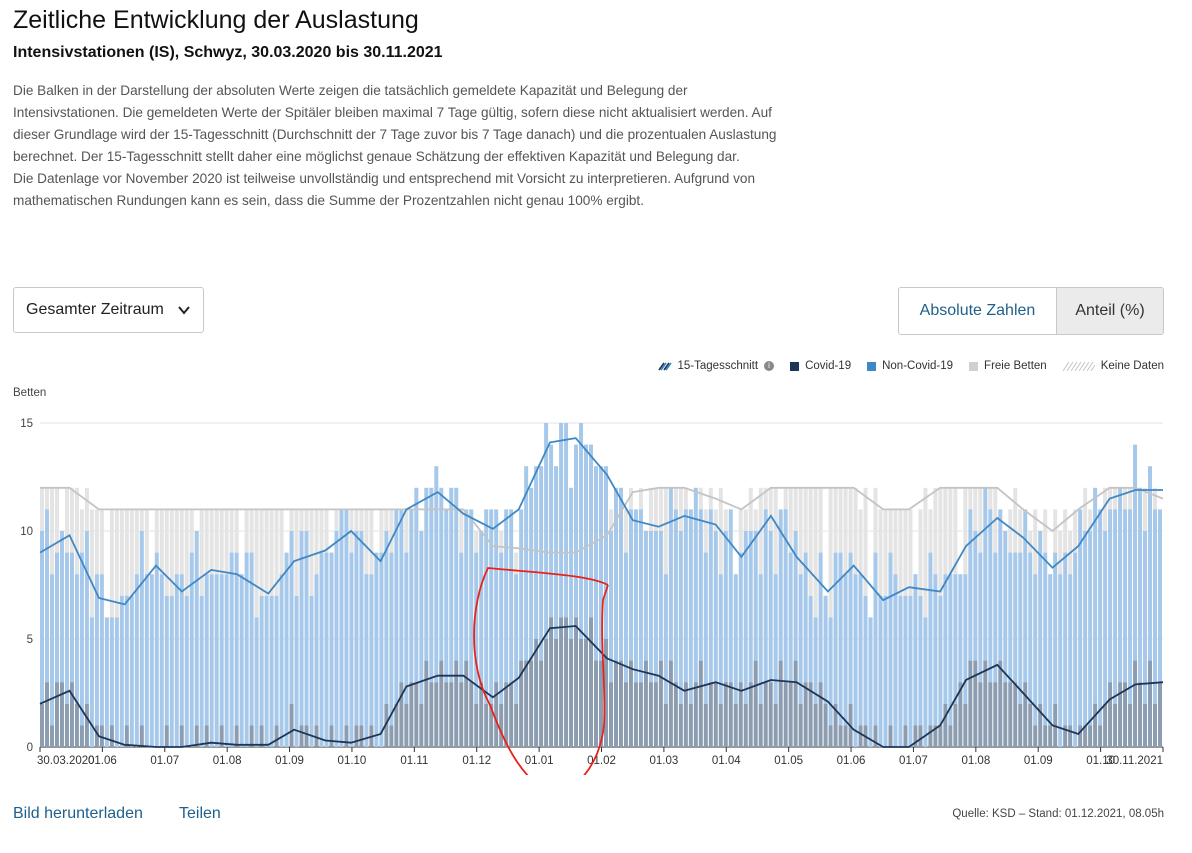 The width and height of the screenshot is (1192, 853). I want to click on legend-noncovid: Non-Covid-19, so click(910, 366).